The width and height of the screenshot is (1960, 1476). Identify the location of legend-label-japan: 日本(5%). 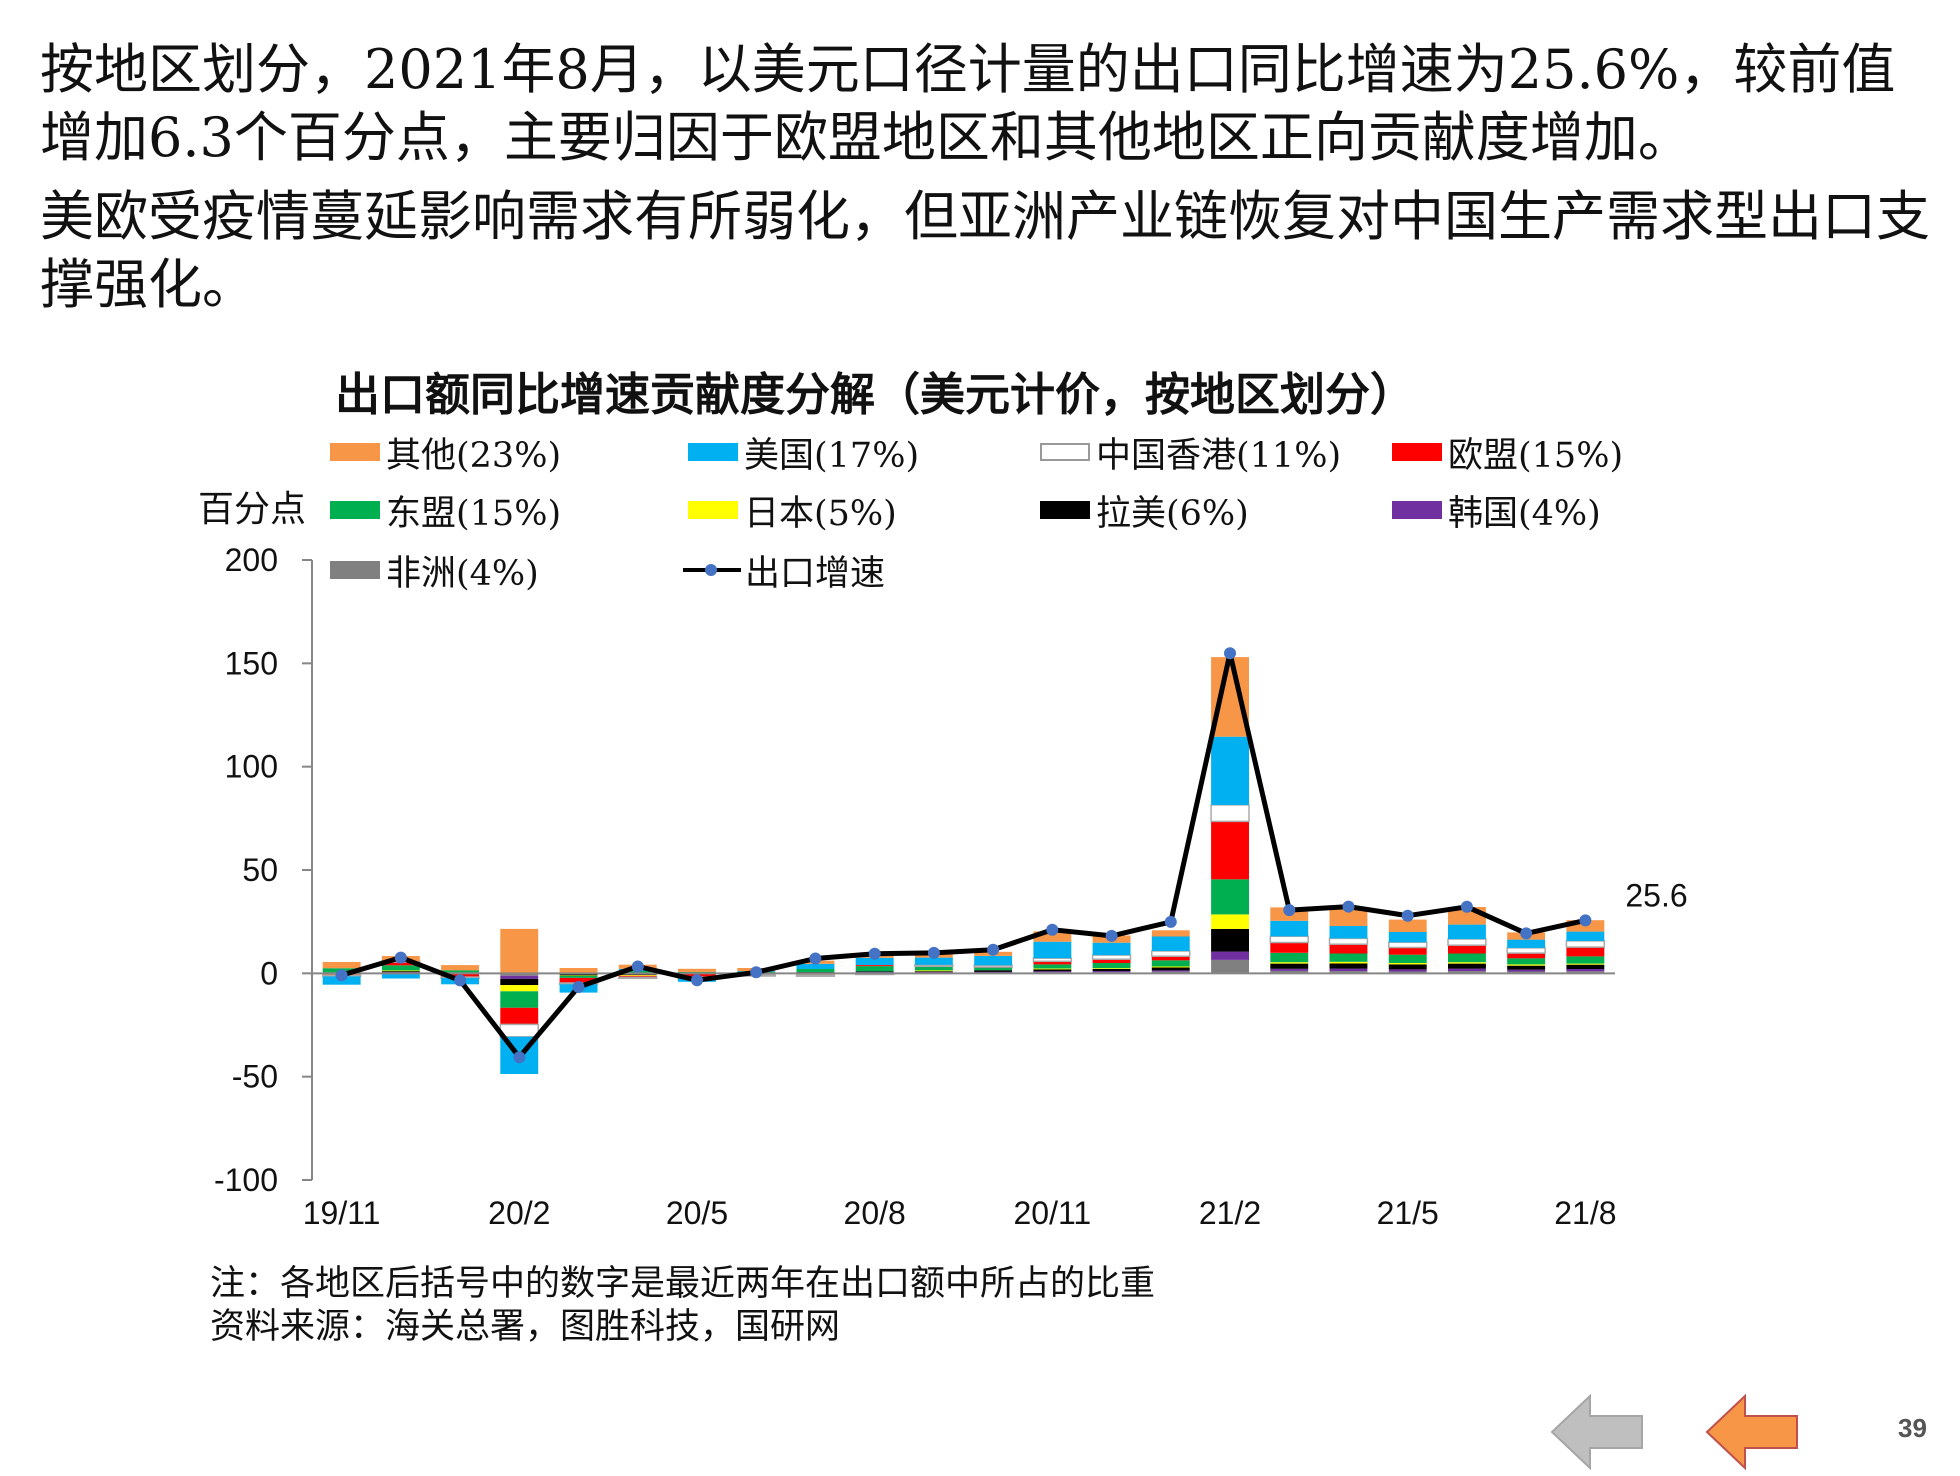
(820, 513).